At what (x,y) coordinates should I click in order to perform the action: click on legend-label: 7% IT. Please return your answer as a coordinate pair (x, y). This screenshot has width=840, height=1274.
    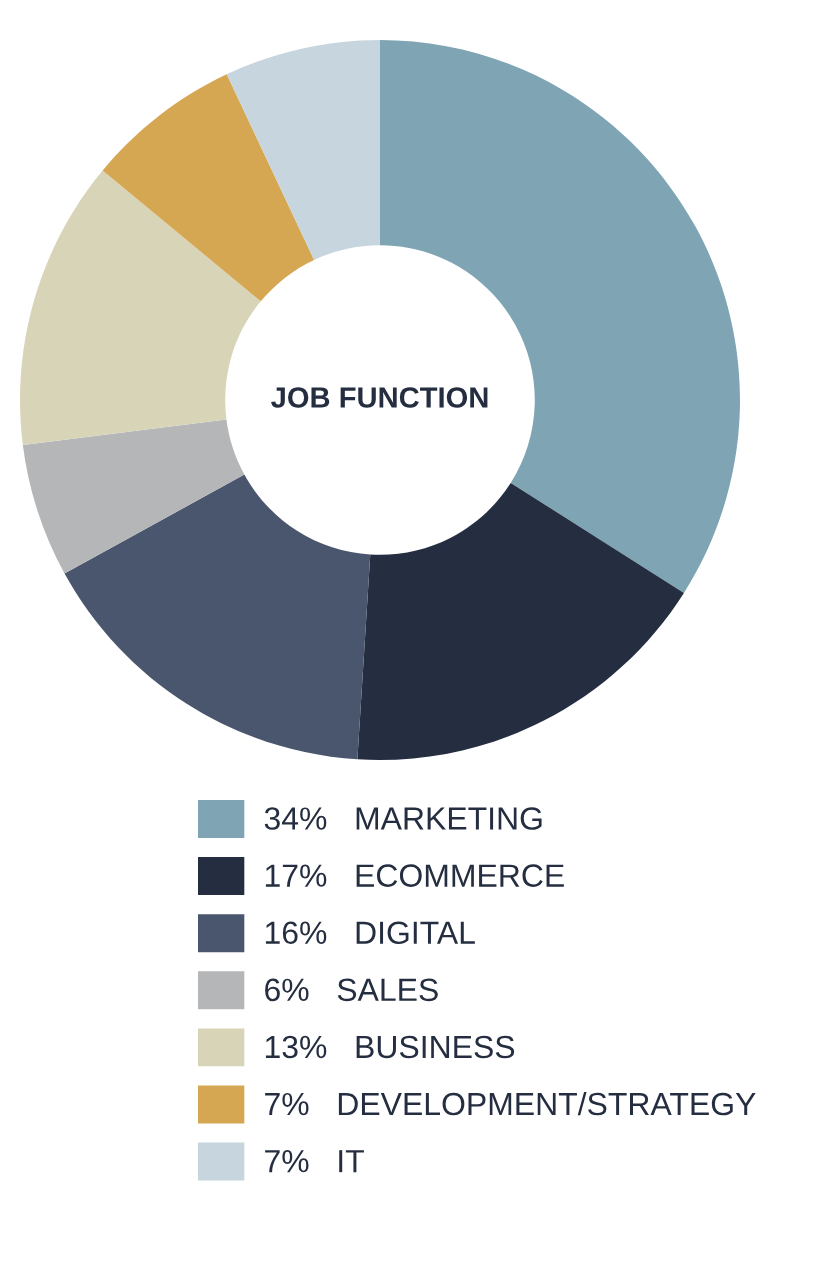
    Looking at the image, I should click on (314, 1161).